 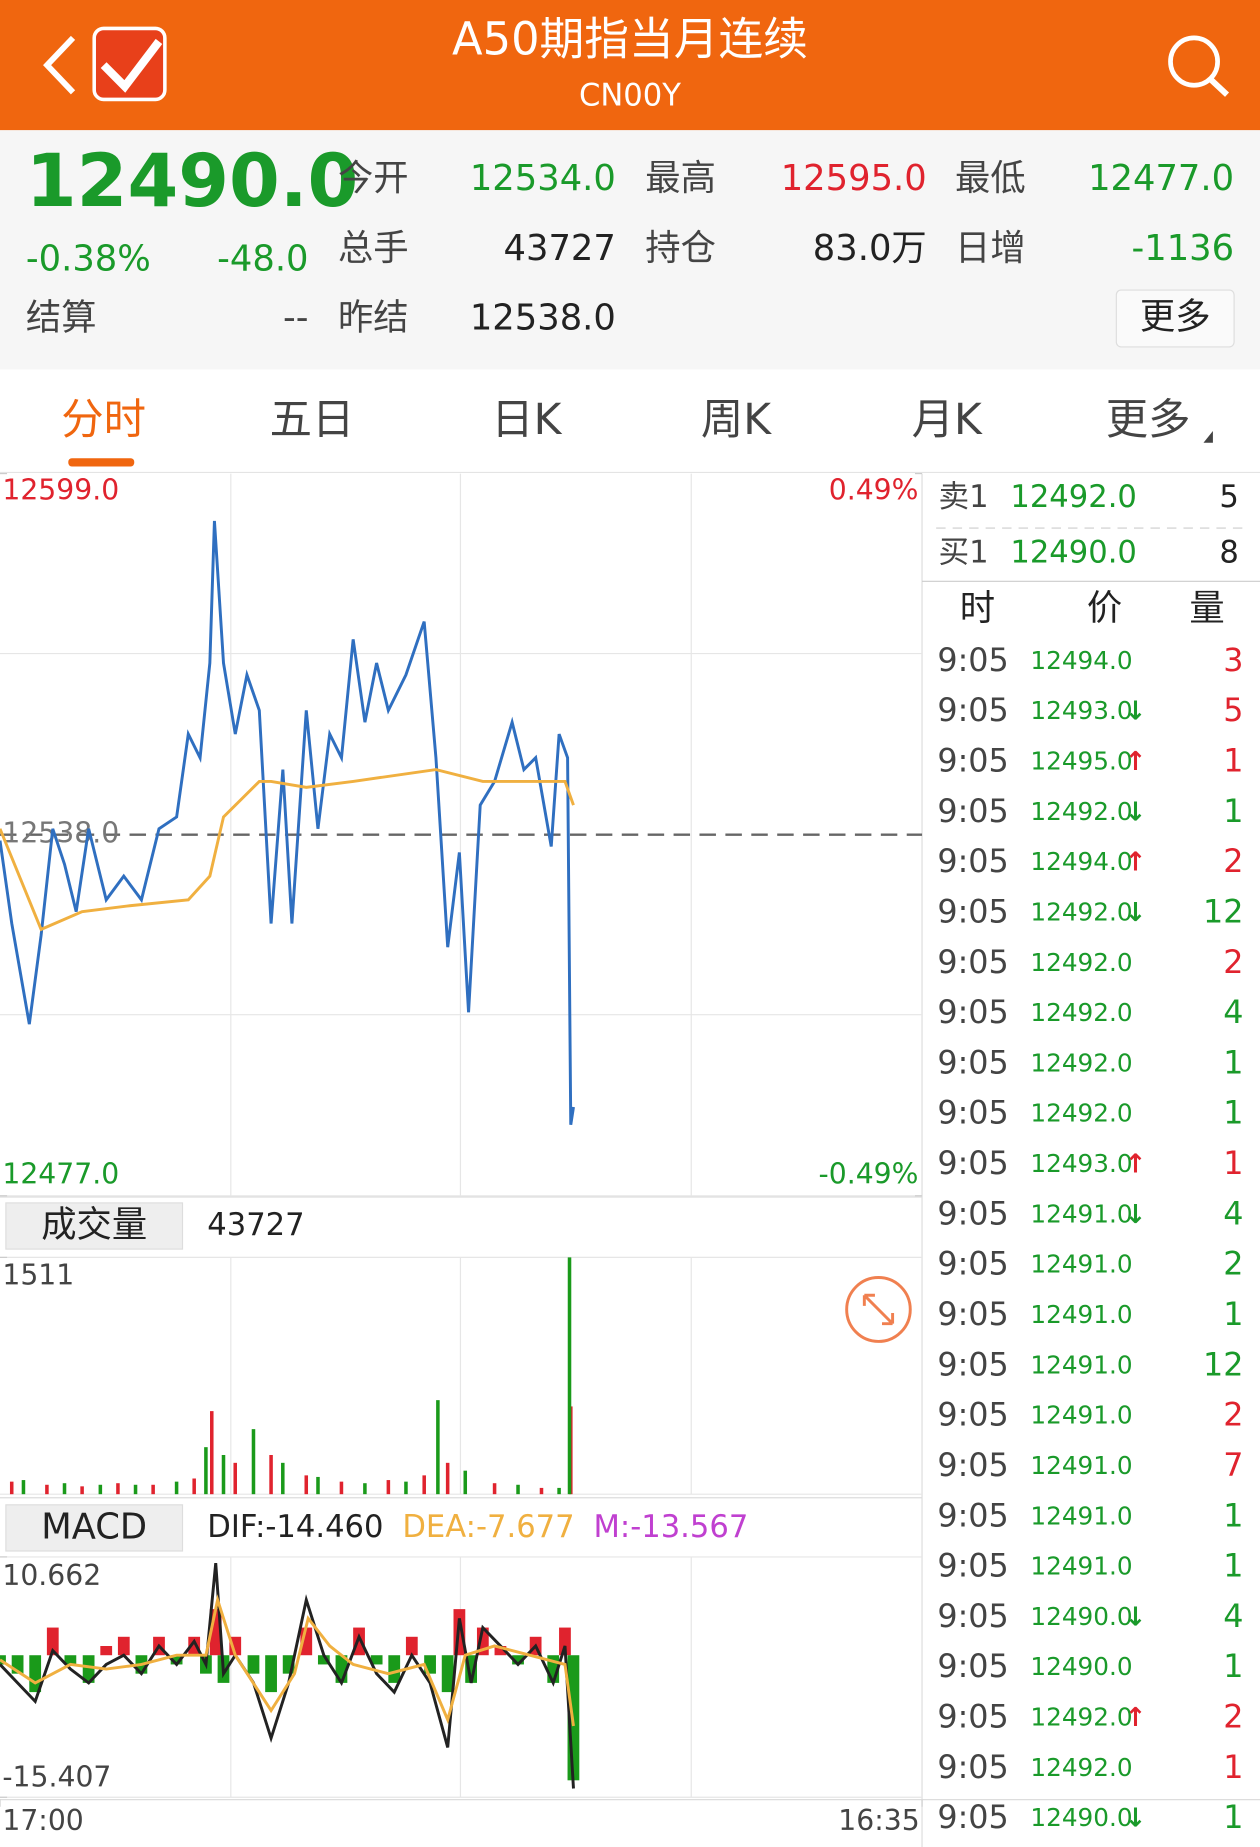 What do you see at coordinates (129, 64) in the screenshot?
I see `favorite-checkbox` at bounding box center [129, 64].